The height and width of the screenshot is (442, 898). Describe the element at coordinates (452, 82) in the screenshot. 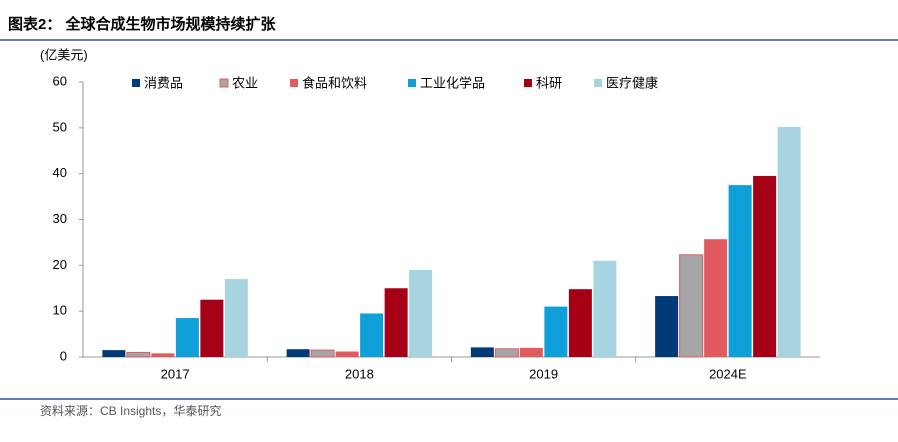

I see `legend-label: 工业化学品` at that location.